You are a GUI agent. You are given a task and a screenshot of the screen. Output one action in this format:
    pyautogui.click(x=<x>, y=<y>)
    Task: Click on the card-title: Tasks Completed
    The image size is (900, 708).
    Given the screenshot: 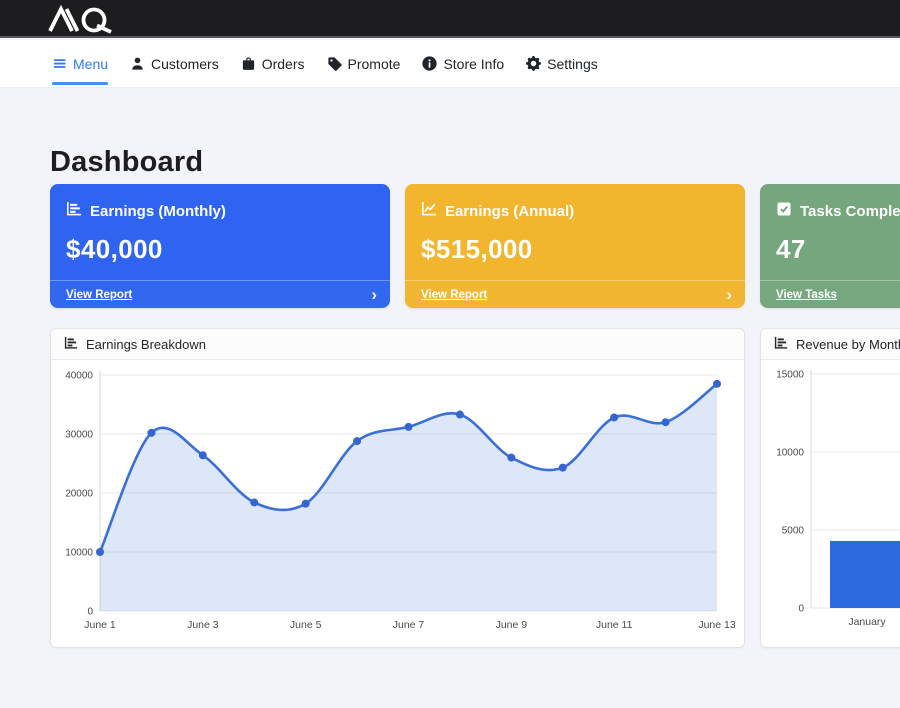 What is the action you would take?
    pyautogui.click(x=850, y=211)
    